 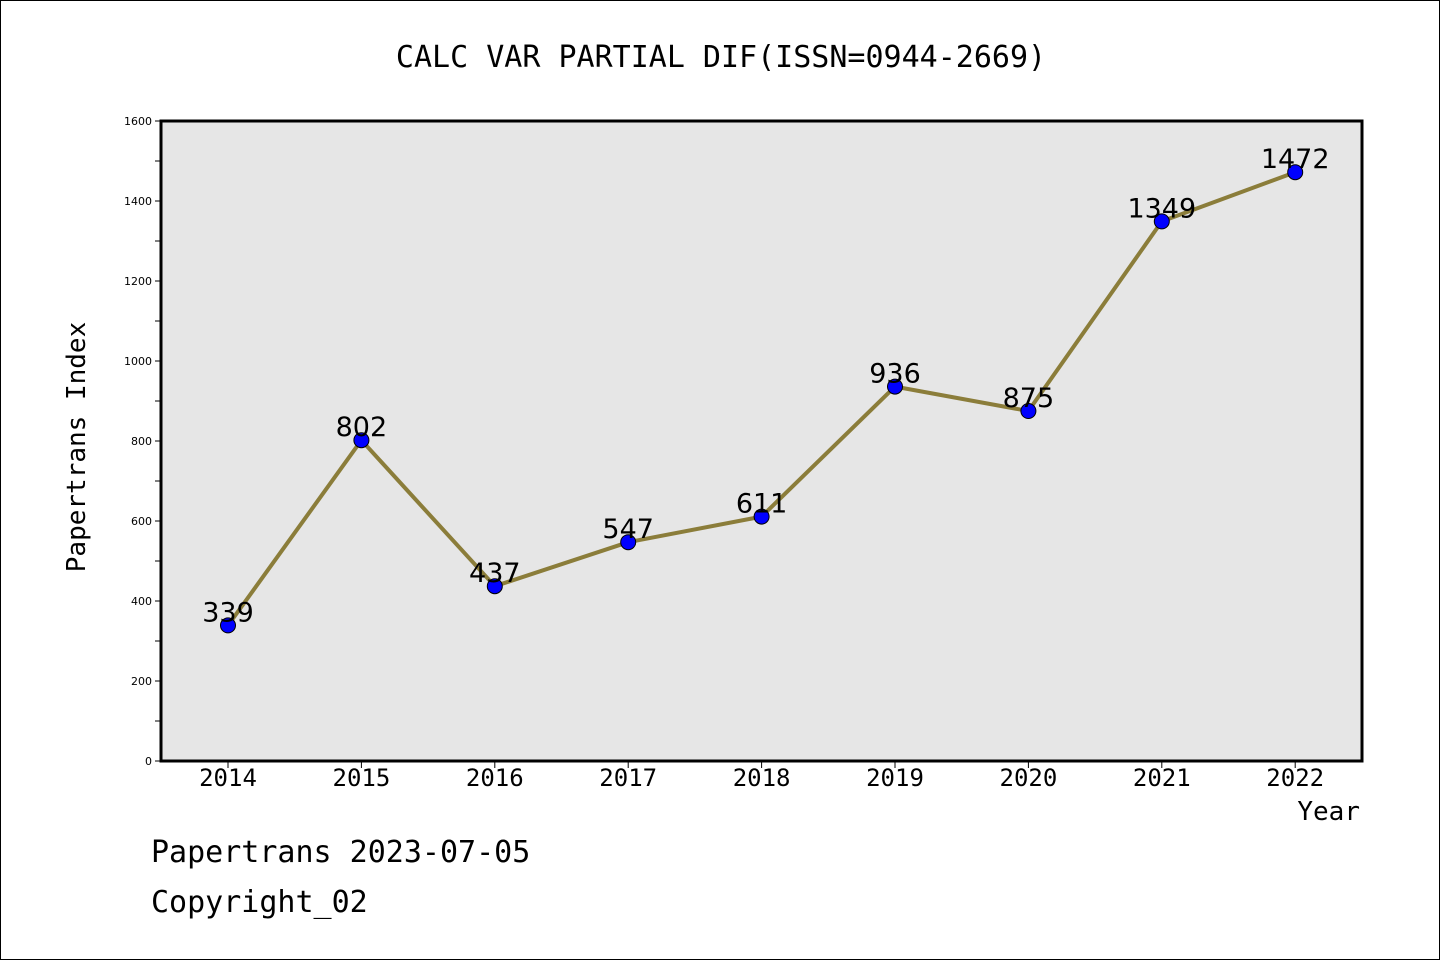 What do you see at coordinates (138, 361) in the screenshot?
I see `y-tick-label: 1000` at bounding box center [138, 361].